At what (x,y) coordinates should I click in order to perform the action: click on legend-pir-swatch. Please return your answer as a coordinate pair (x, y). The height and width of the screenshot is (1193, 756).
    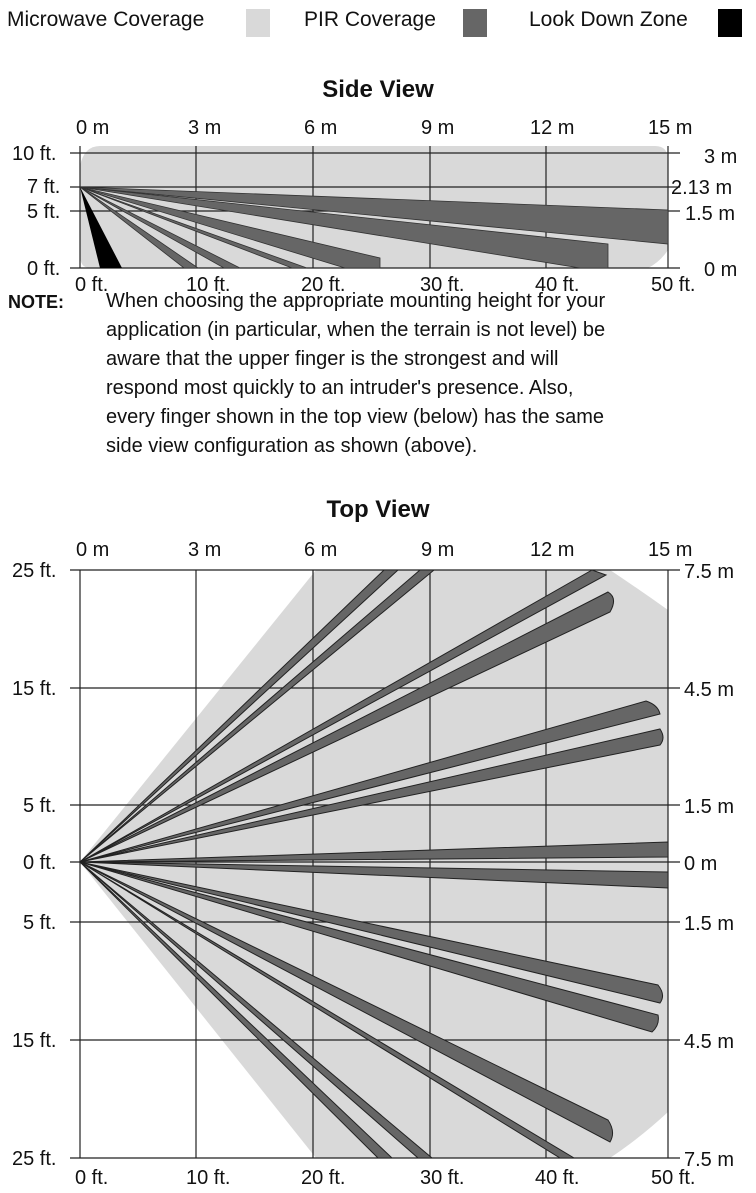
    Looking at the image, I should click on (475, 23).